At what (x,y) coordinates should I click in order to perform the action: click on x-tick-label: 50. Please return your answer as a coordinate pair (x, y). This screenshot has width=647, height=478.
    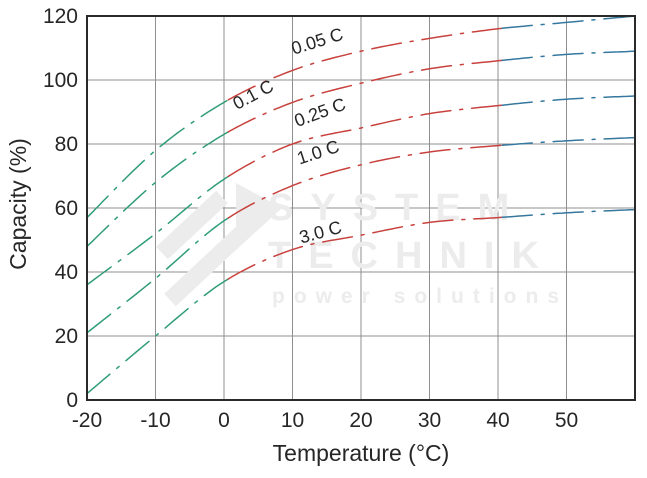
    Looking at the image, I should click on (566, 420).